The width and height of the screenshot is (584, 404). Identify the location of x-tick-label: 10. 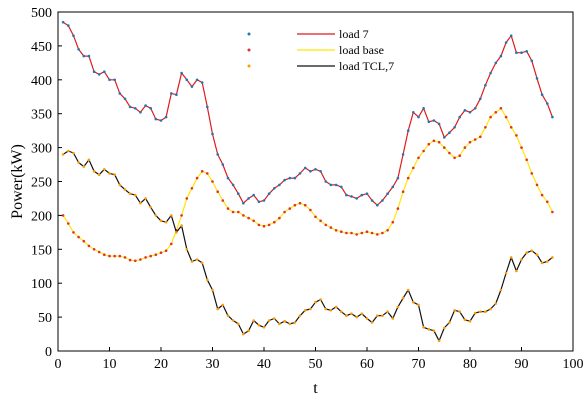
(110, 364).